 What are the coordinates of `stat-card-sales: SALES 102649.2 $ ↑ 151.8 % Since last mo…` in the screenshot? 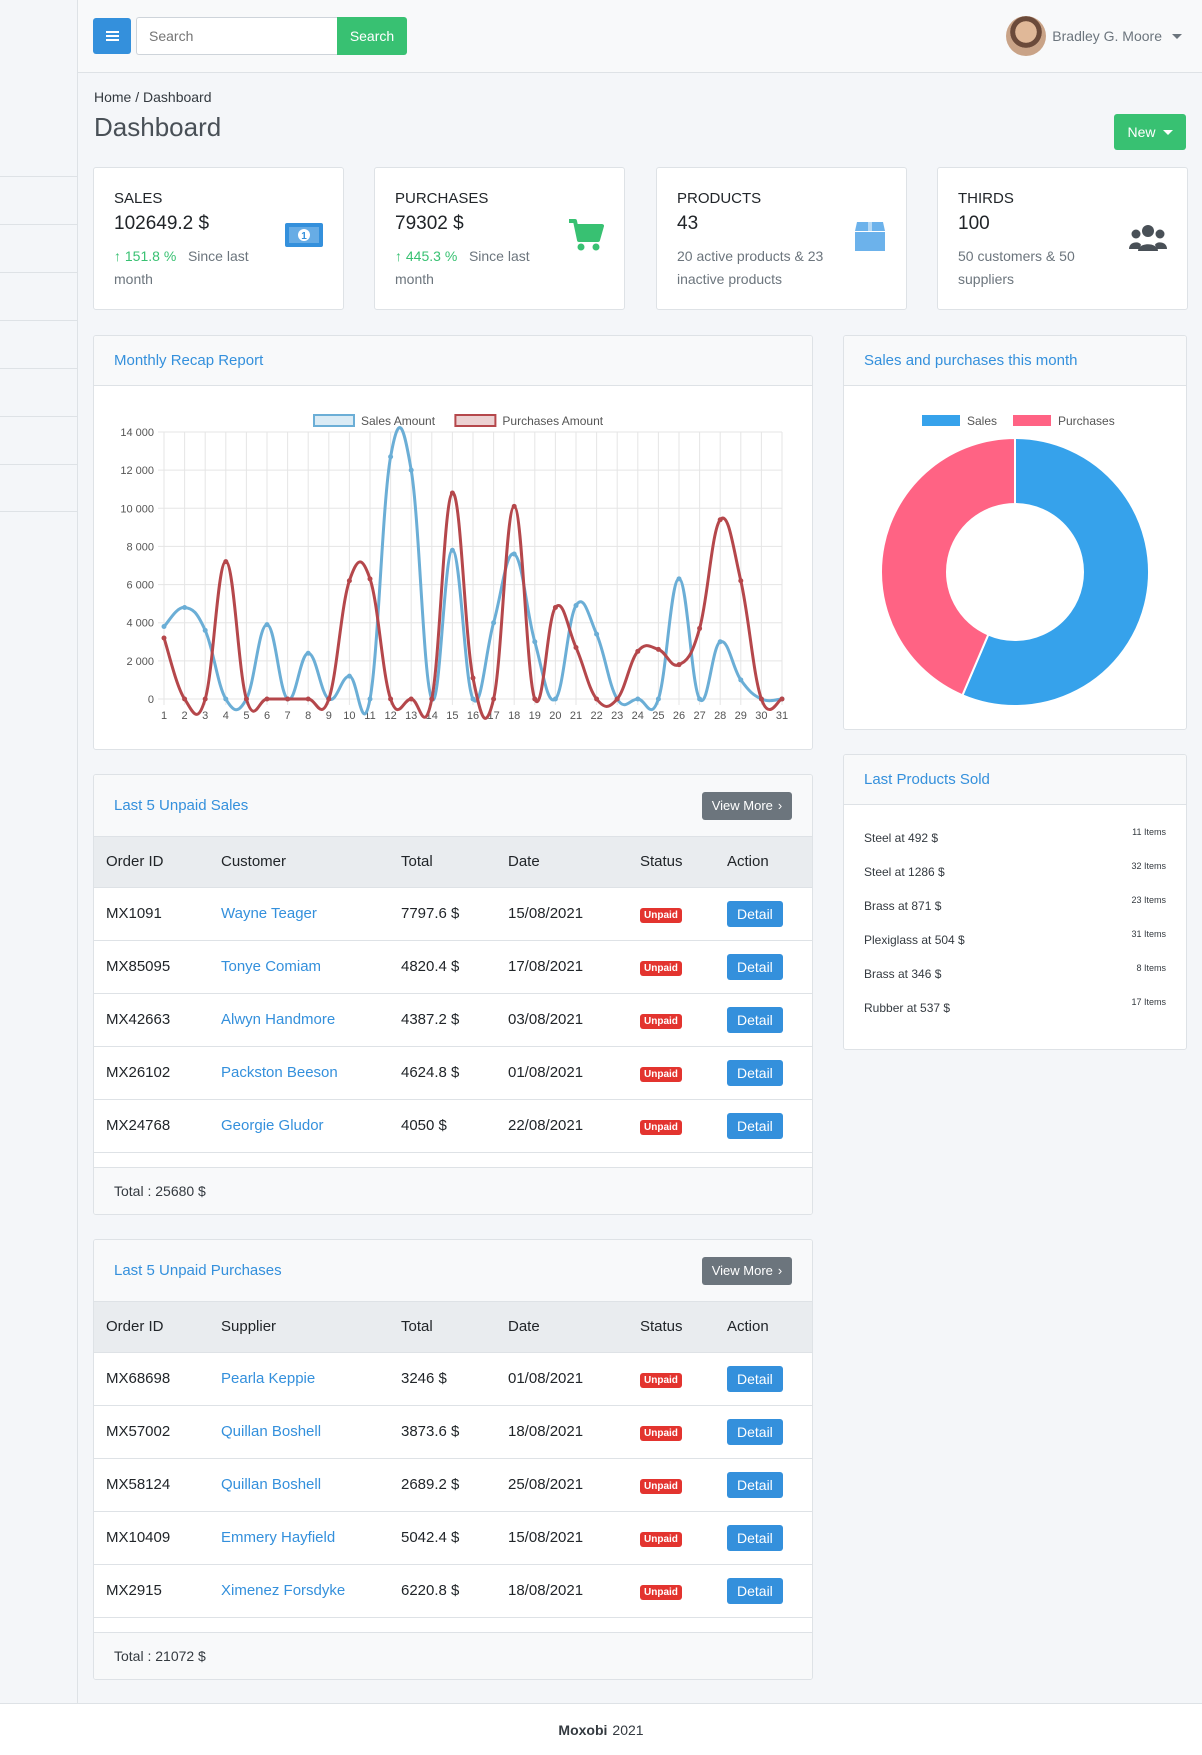 It's located at (218, 238).